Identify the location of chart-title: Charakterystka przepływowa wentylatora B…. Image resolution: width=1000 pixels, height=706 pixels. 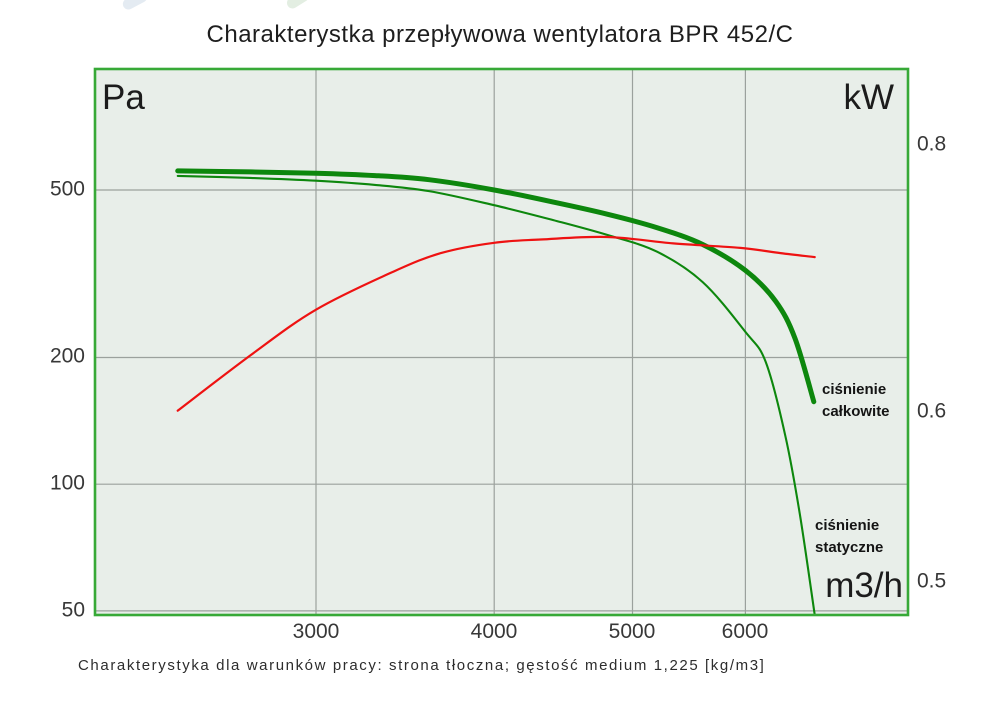
(500, 34).